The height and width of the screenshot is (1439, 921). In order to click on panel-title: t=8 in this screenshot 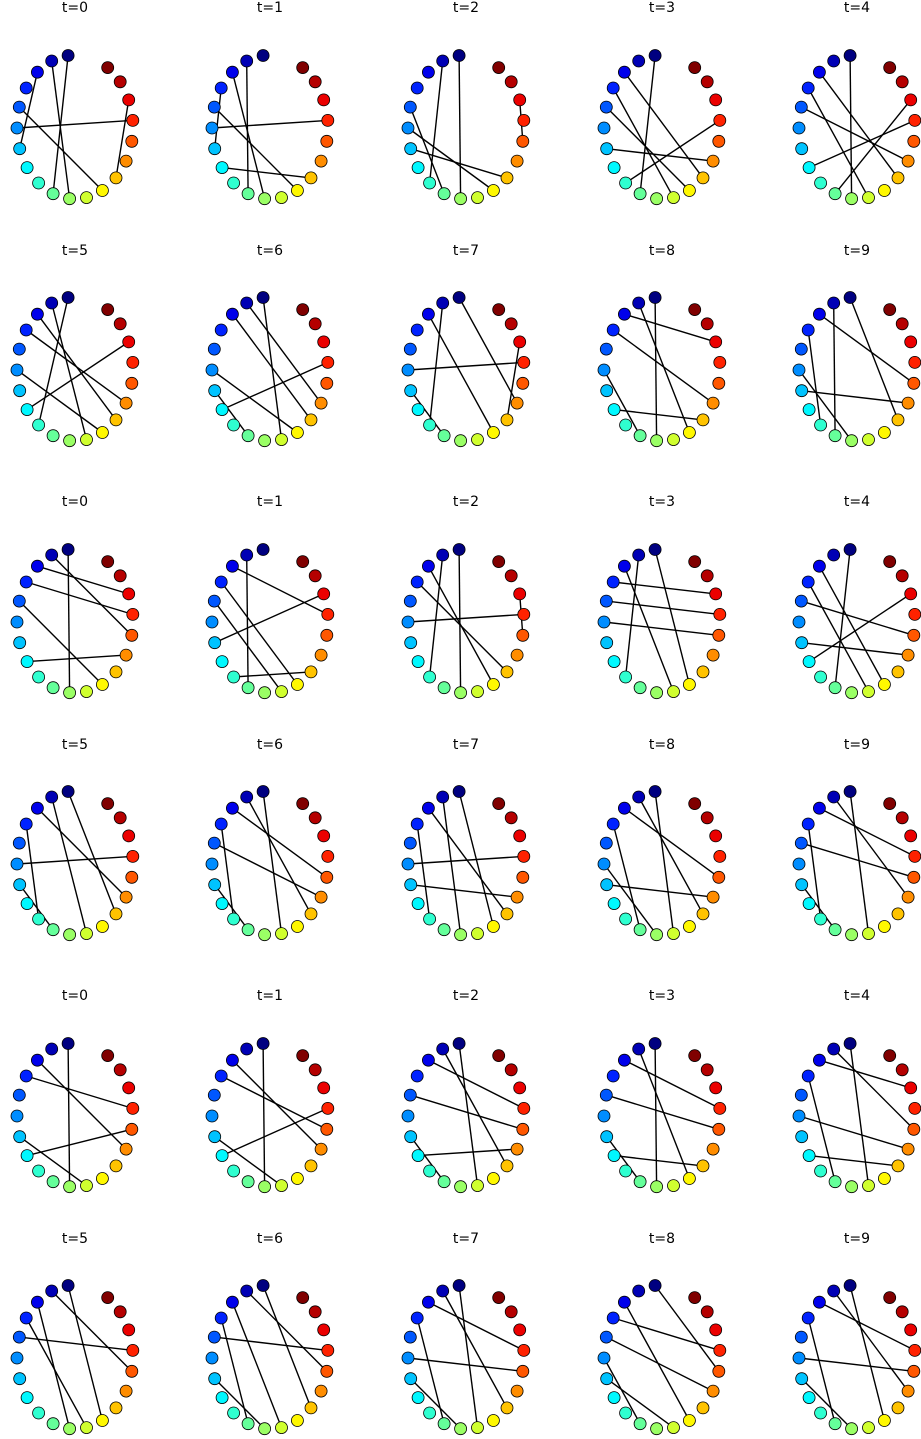, I will do `click(662, 745)`.